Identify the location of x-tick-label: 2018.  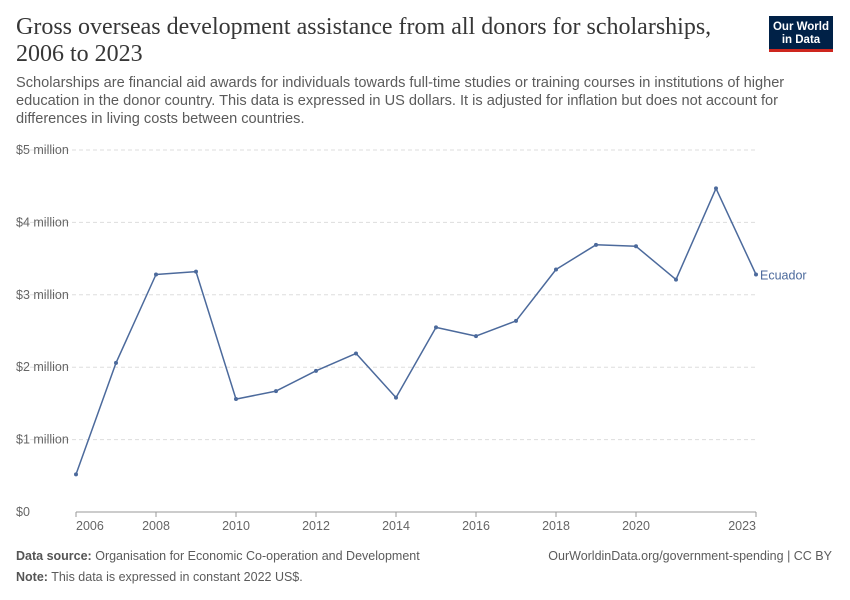
(556, 526).